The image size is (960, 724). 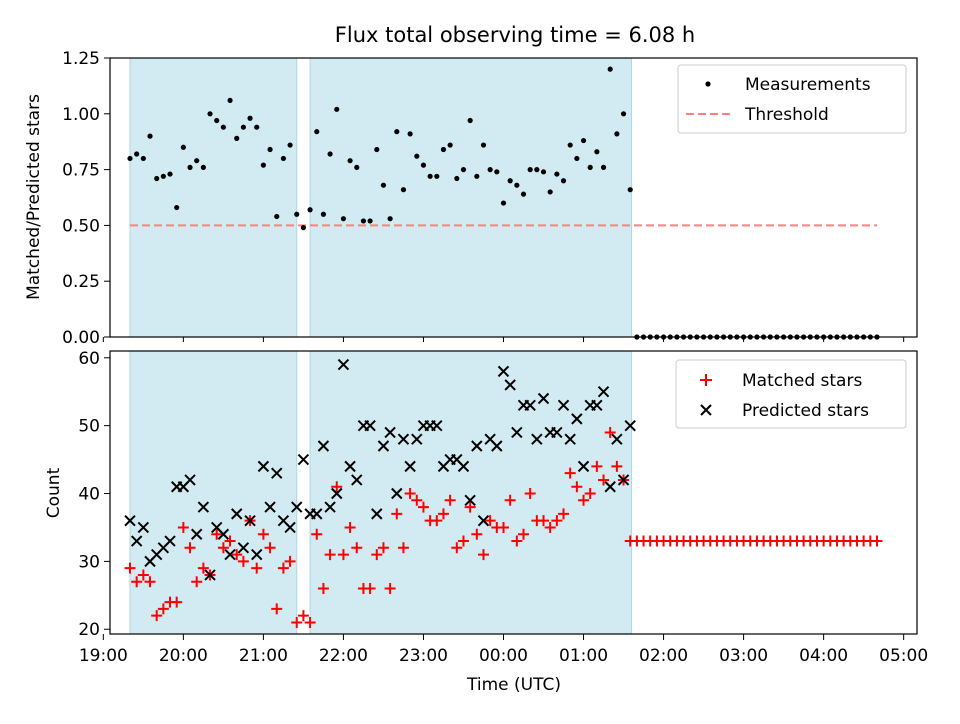 What do you see at coordinates (903, 656) in the screenshot?
I see `x-tick-label: 05:00` at bounding box center [903, 656].